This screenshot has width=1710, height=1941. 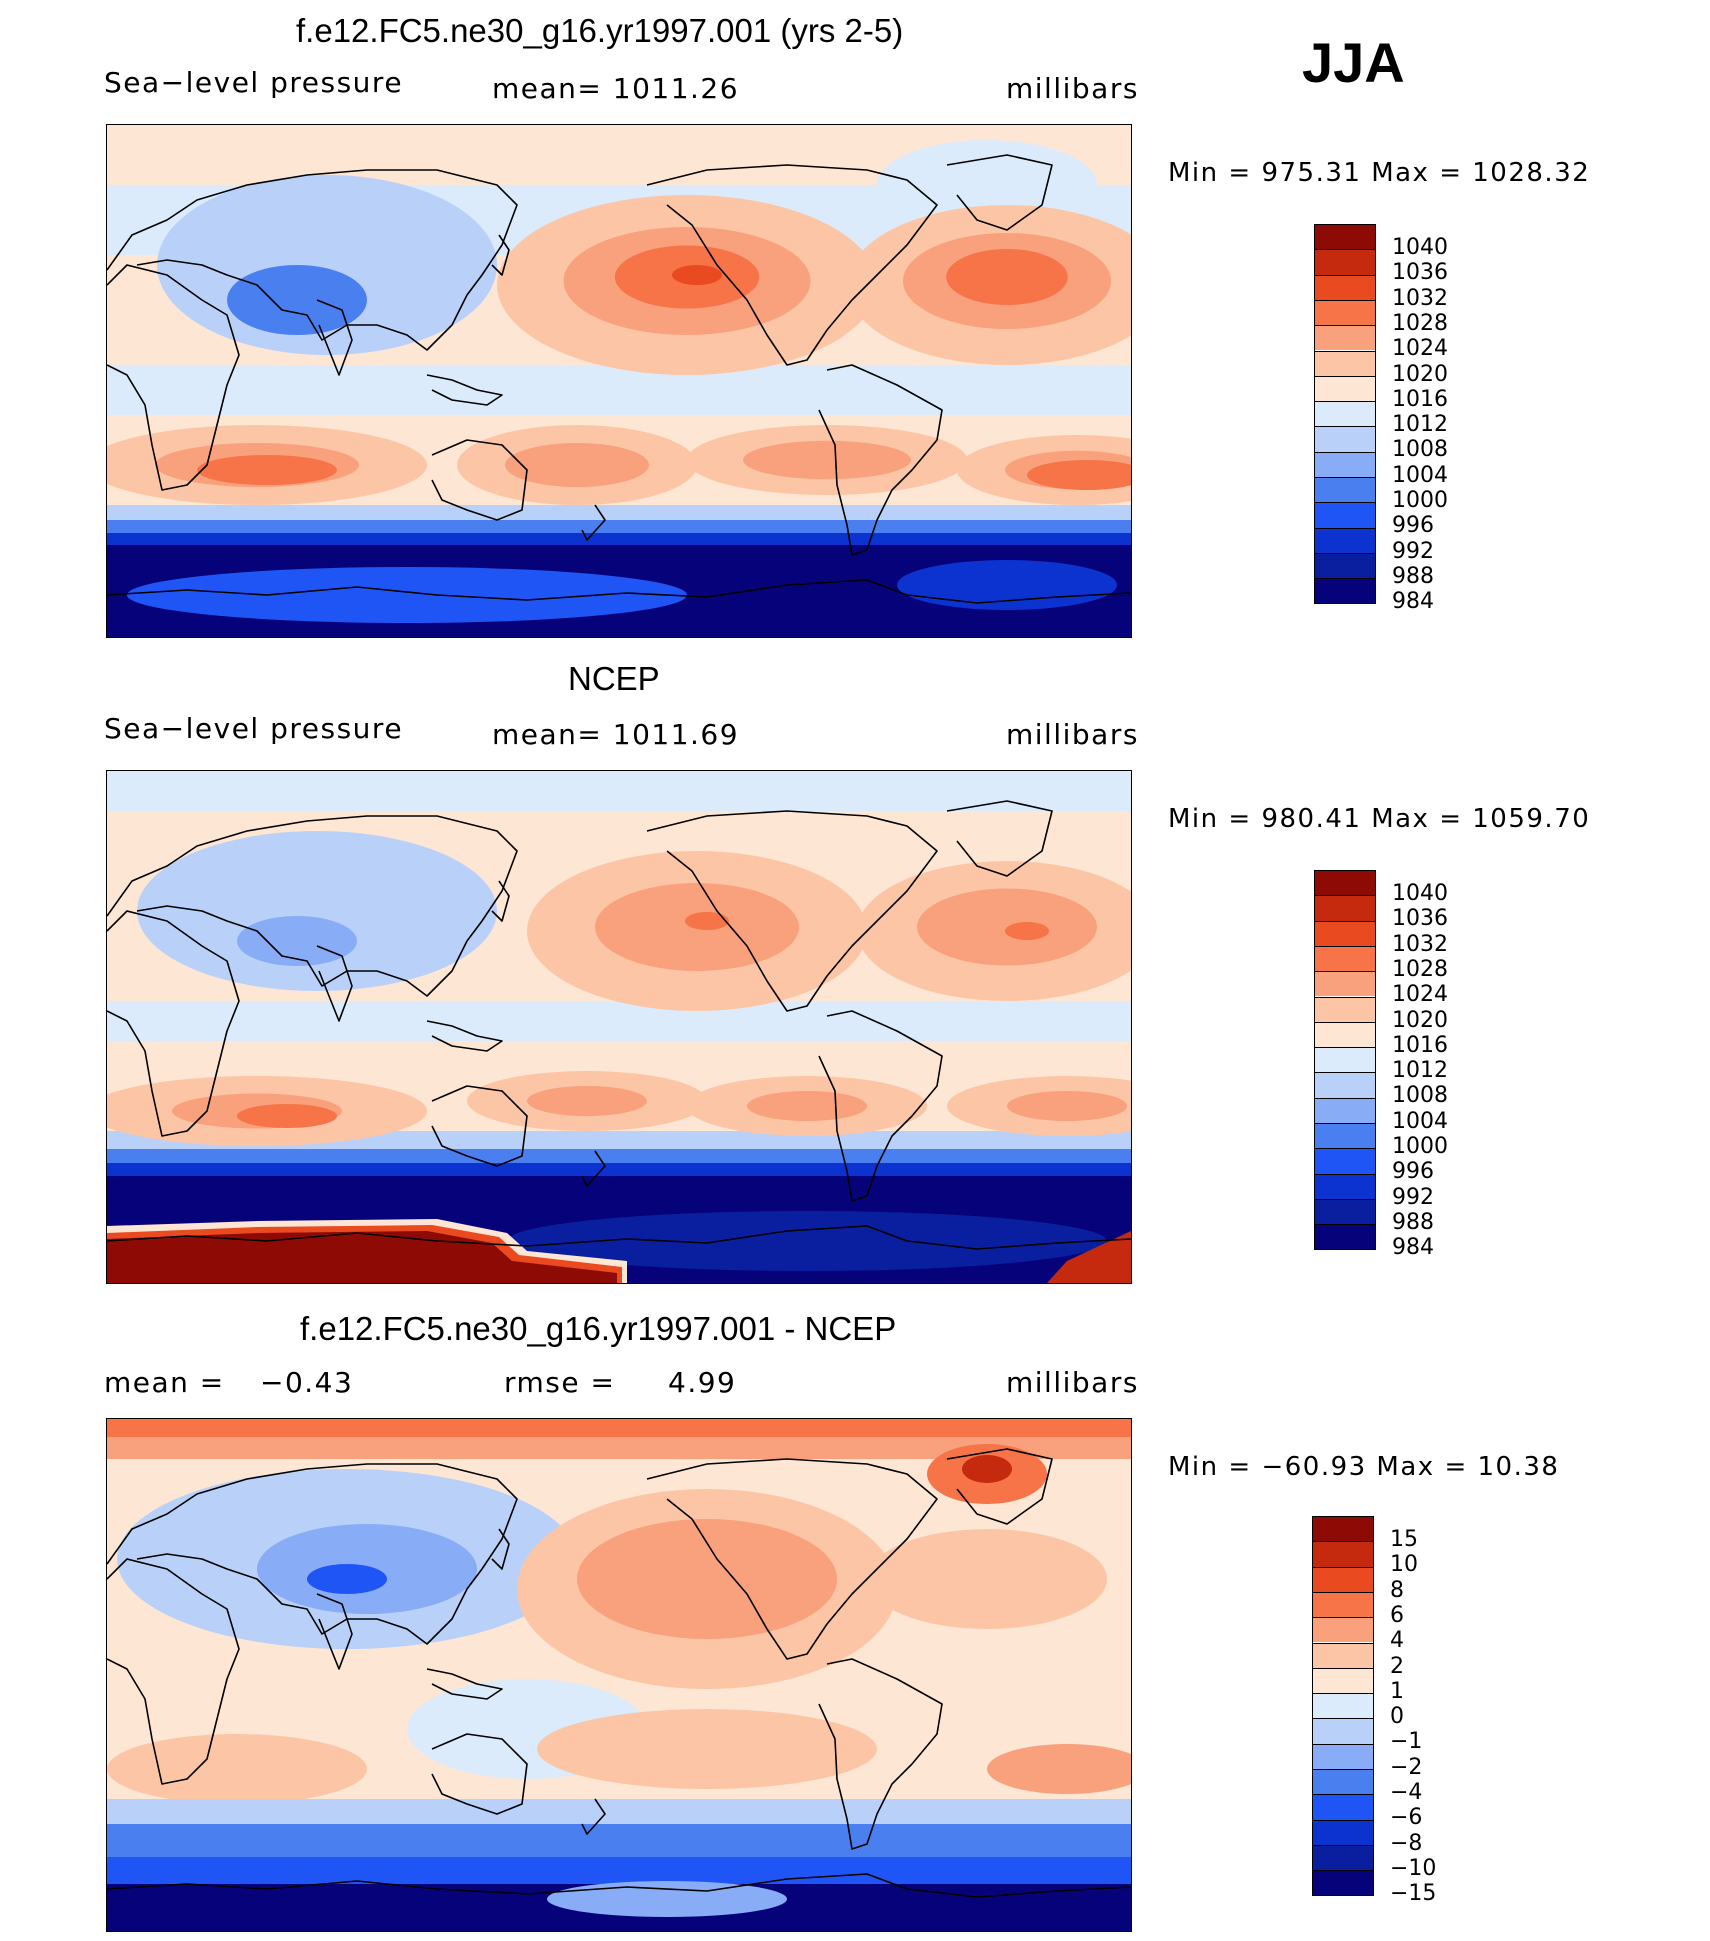 What do you see at coordinates (1413, 526) in the screenshot?
I see `panel1-colorbar-label: 996` at bounding box center [1413, 526].